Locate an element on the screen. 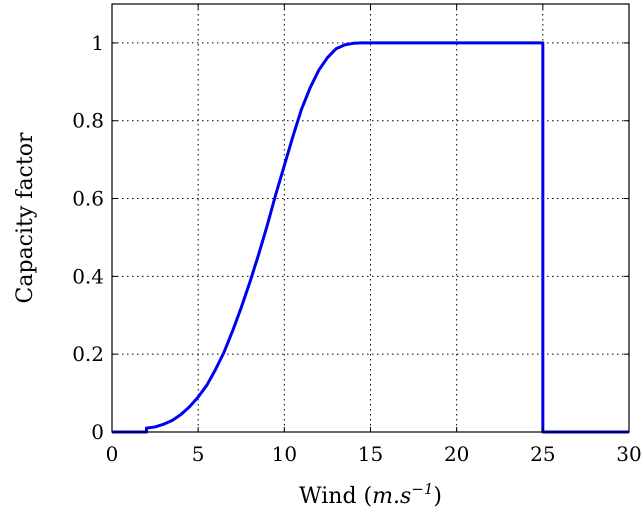  x-axis-label: Wind (m.s−1) is located at coordinates (370, 494).